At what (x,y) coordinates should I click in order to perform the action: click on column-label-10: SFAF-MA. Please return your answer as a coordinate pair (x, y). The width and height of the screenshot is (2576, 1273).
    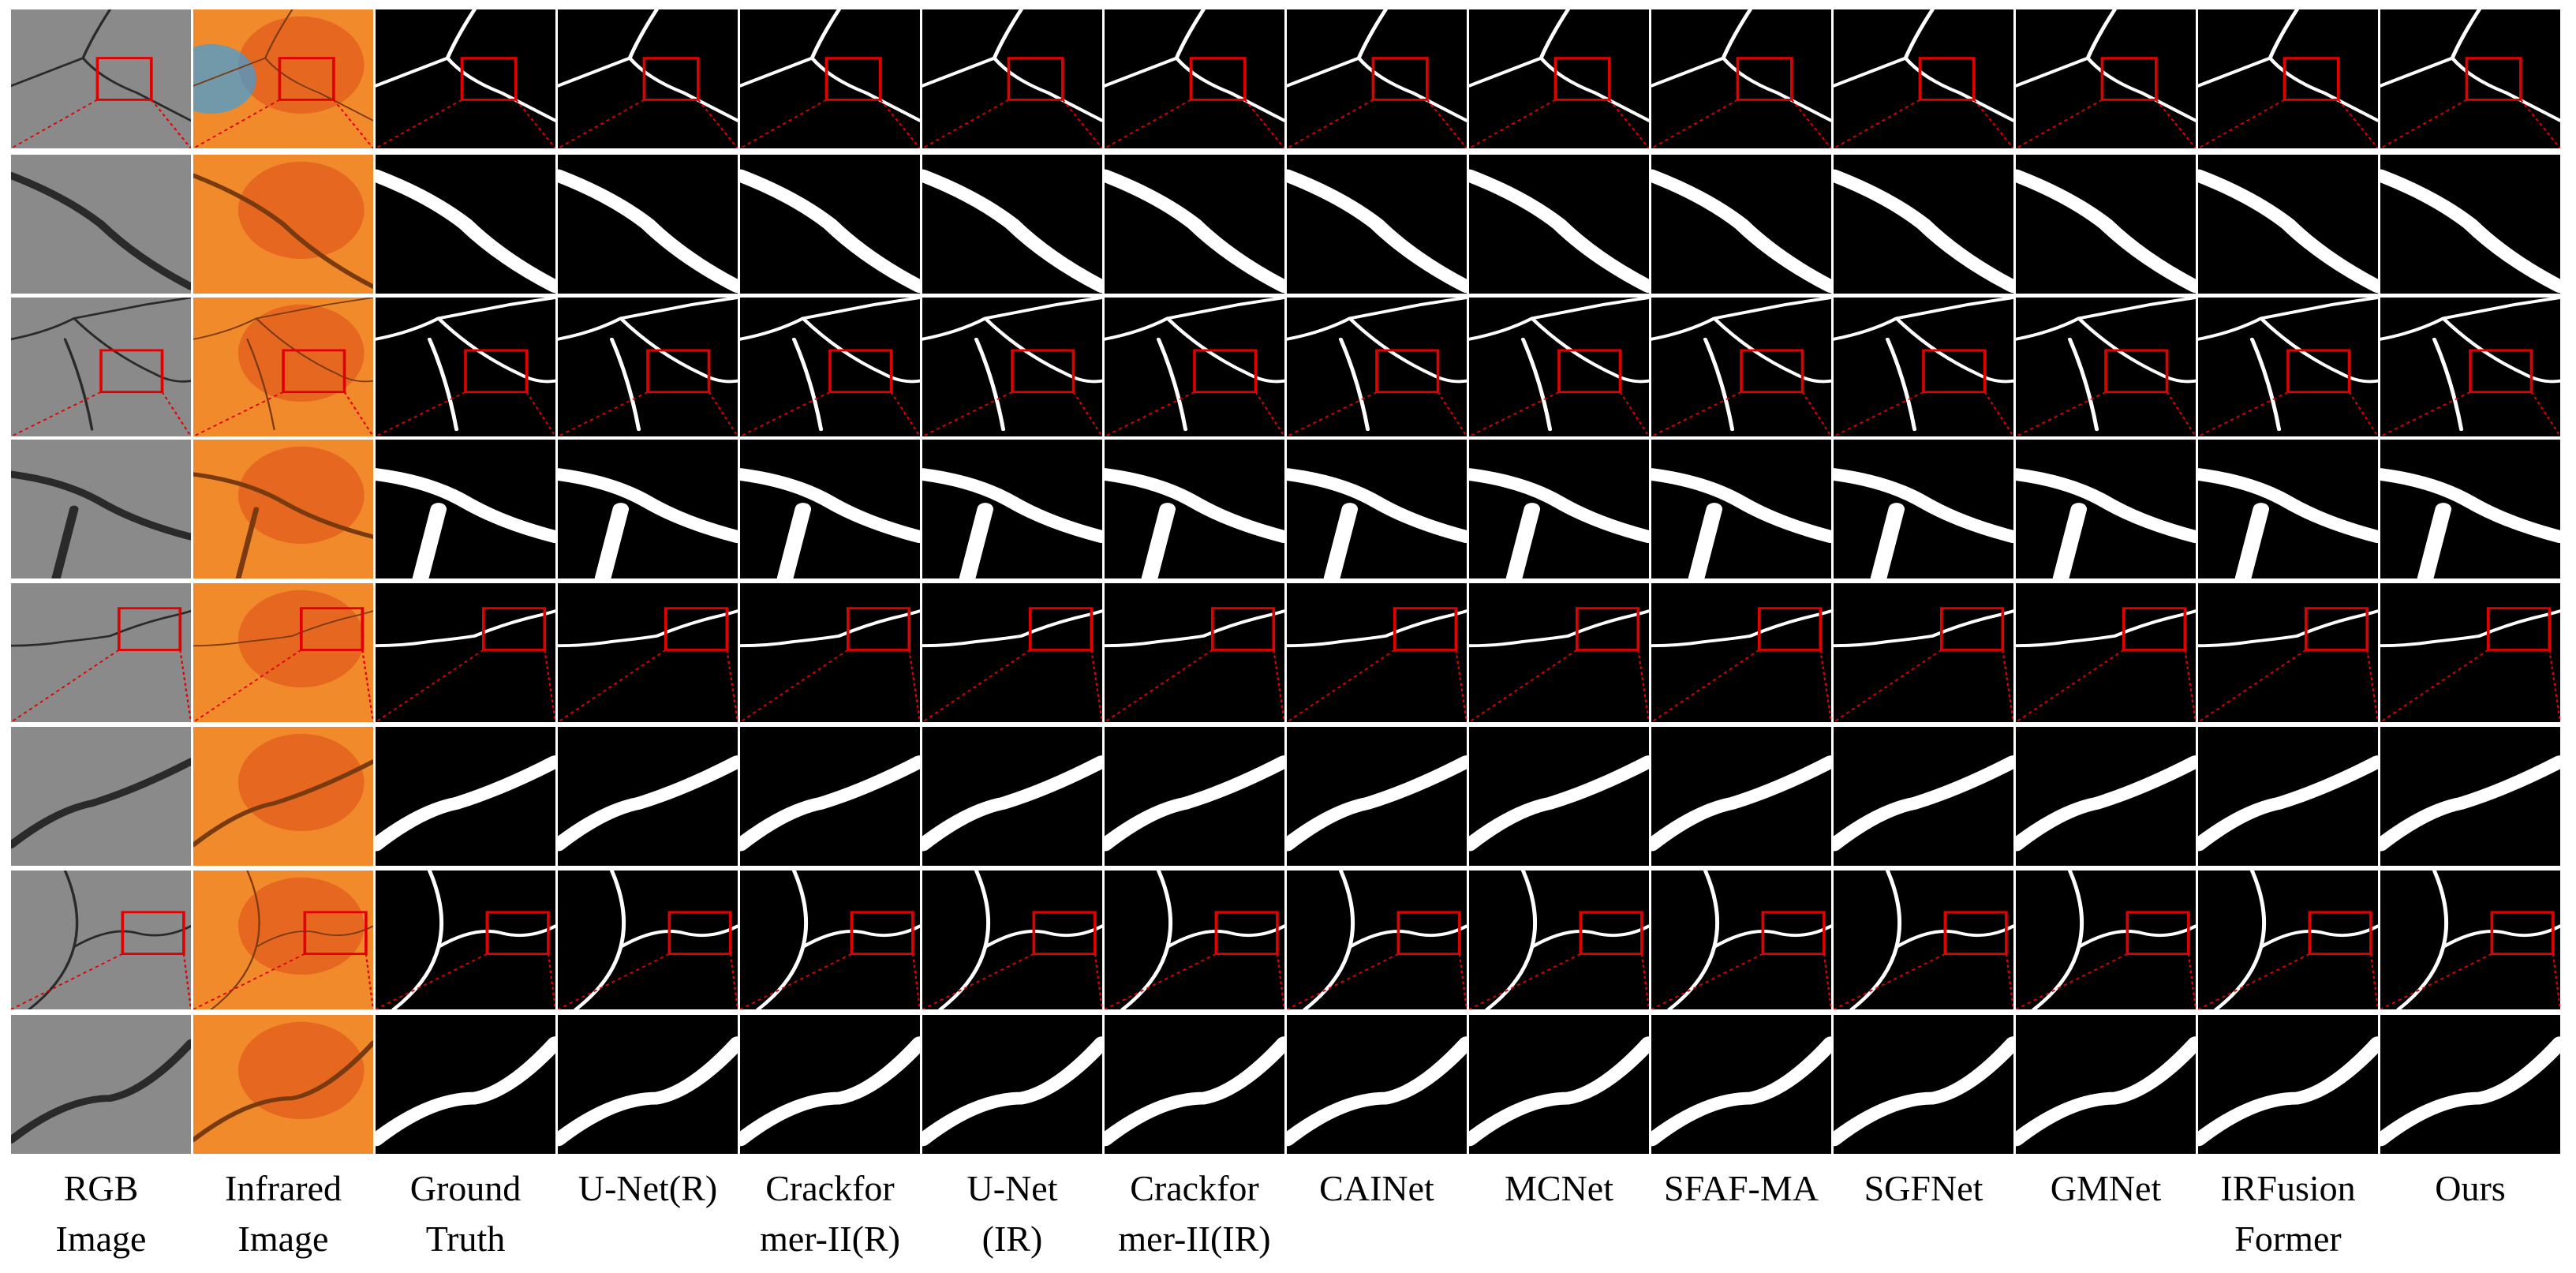
    Looking at the image, I should click on (1741, 1188).